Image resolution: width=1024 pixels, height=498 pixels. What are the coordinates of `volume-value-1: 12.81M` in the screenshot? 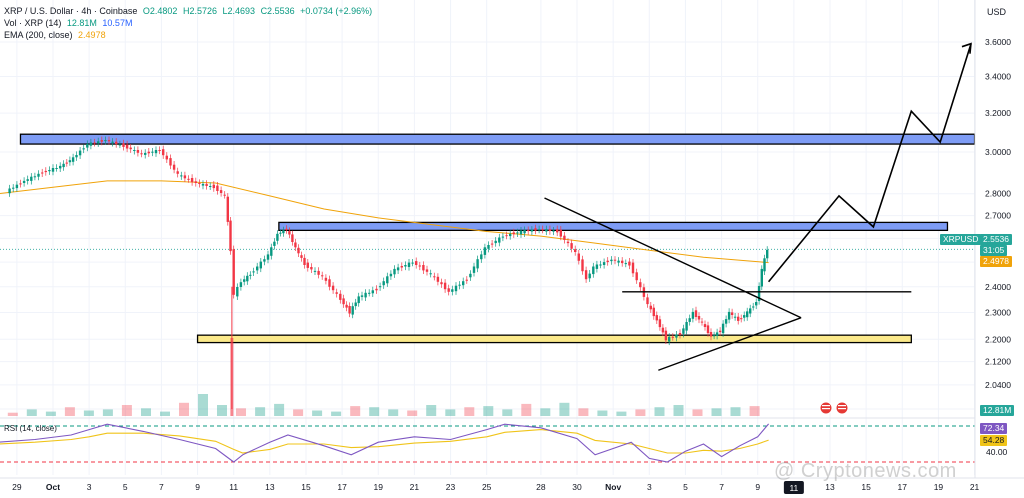 It's located at (81, 23).